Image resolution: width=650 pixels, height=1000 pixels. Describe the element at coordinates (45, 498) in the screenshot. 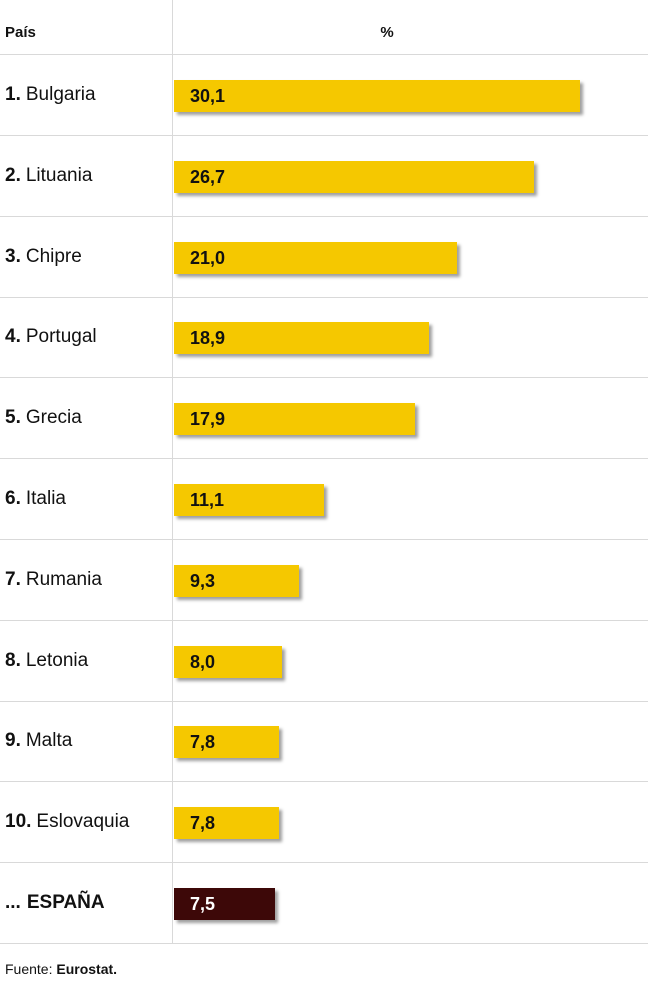

I see `country-name: Italia` at that location.